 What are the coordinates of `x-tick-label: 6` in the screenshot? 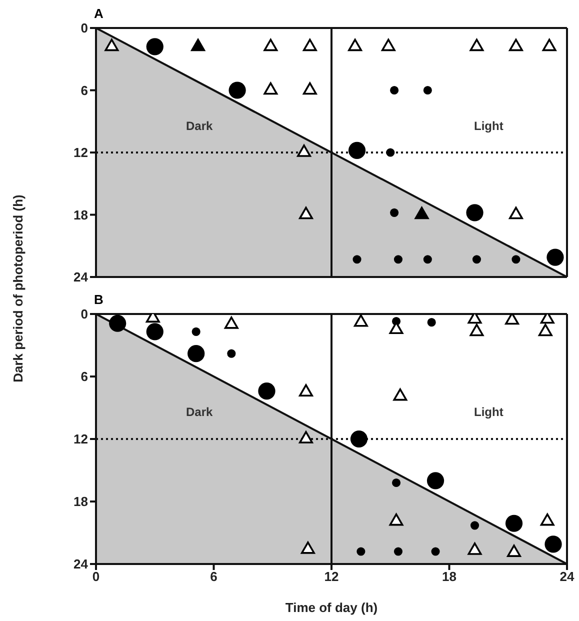 It's located at (214, 576).